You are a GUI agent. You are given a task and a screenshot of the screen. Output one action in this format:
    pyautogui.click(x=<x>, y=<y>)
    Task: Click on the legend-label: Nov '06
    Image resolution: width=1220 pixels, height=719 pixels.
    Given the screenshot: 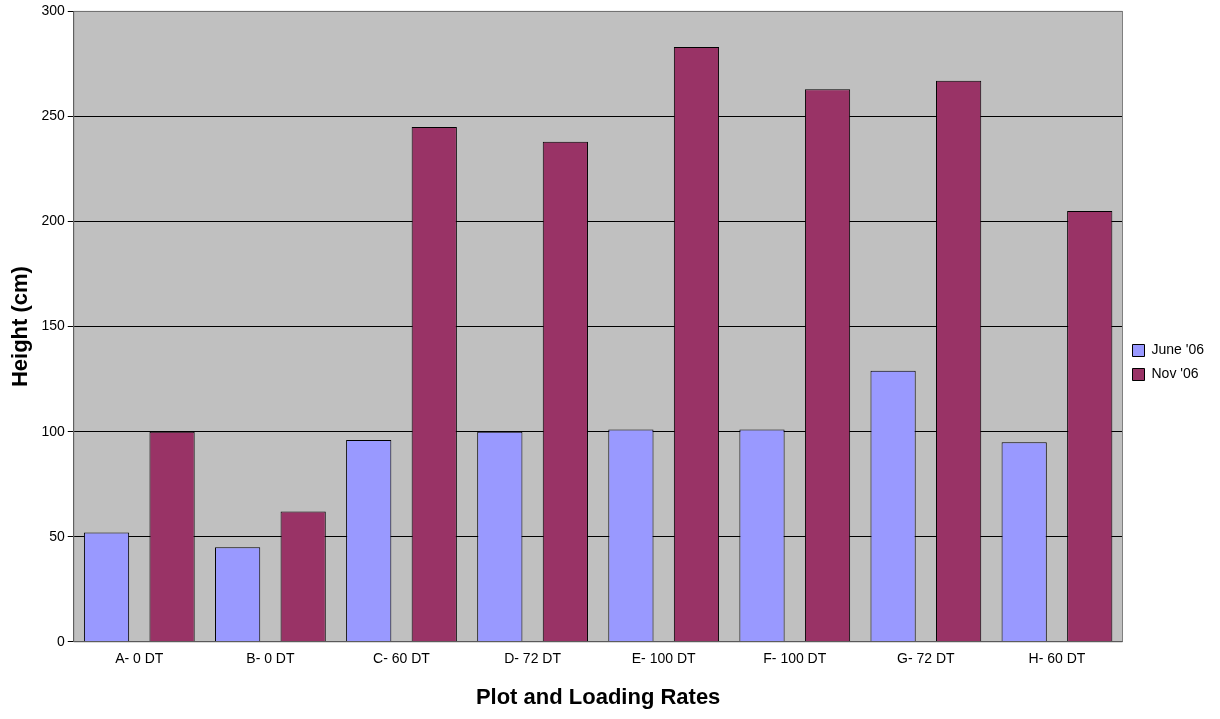 What is the action you would take?
    pyautogui.click(x=1175, y=373)
    